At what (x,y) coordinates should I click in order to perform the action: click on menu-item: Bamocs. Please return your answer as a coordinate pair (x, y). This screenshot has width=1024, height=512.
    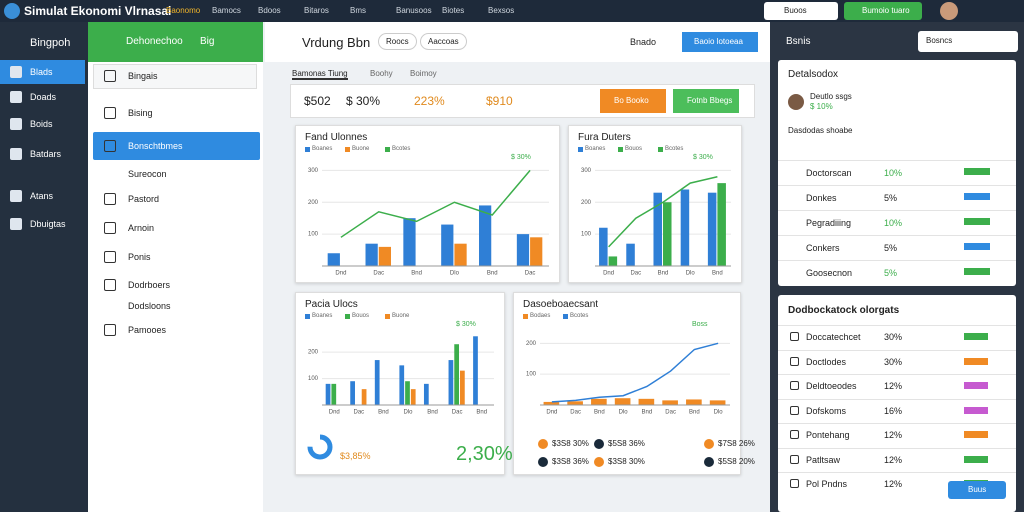
    Looking at the image, I should click on (226, 10).